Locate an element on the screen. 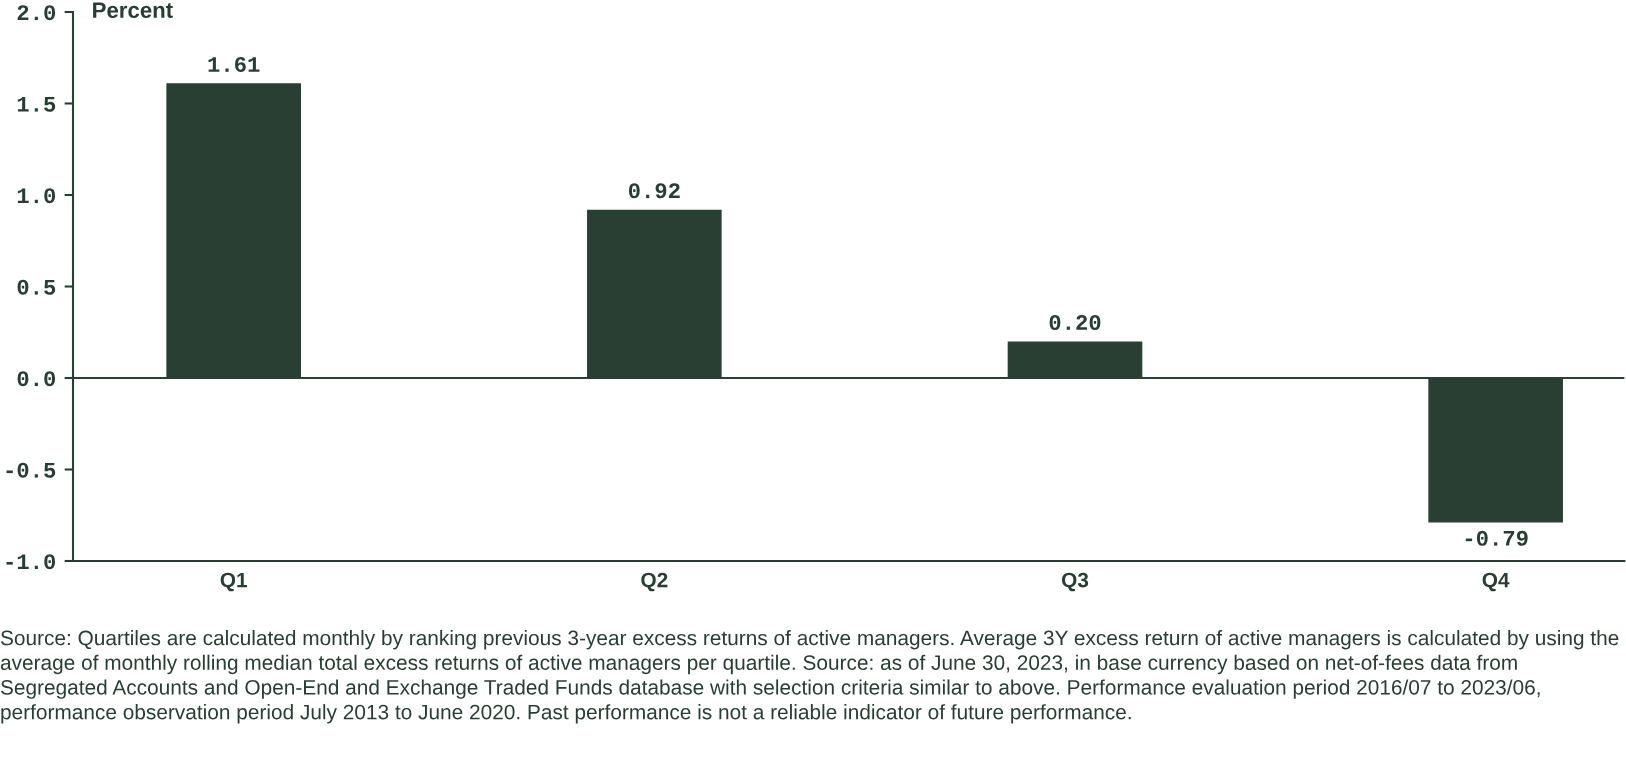 This screenshot has width=1626, height=776. y-tick-label: -1.0 is located at coordinates (31, 562).